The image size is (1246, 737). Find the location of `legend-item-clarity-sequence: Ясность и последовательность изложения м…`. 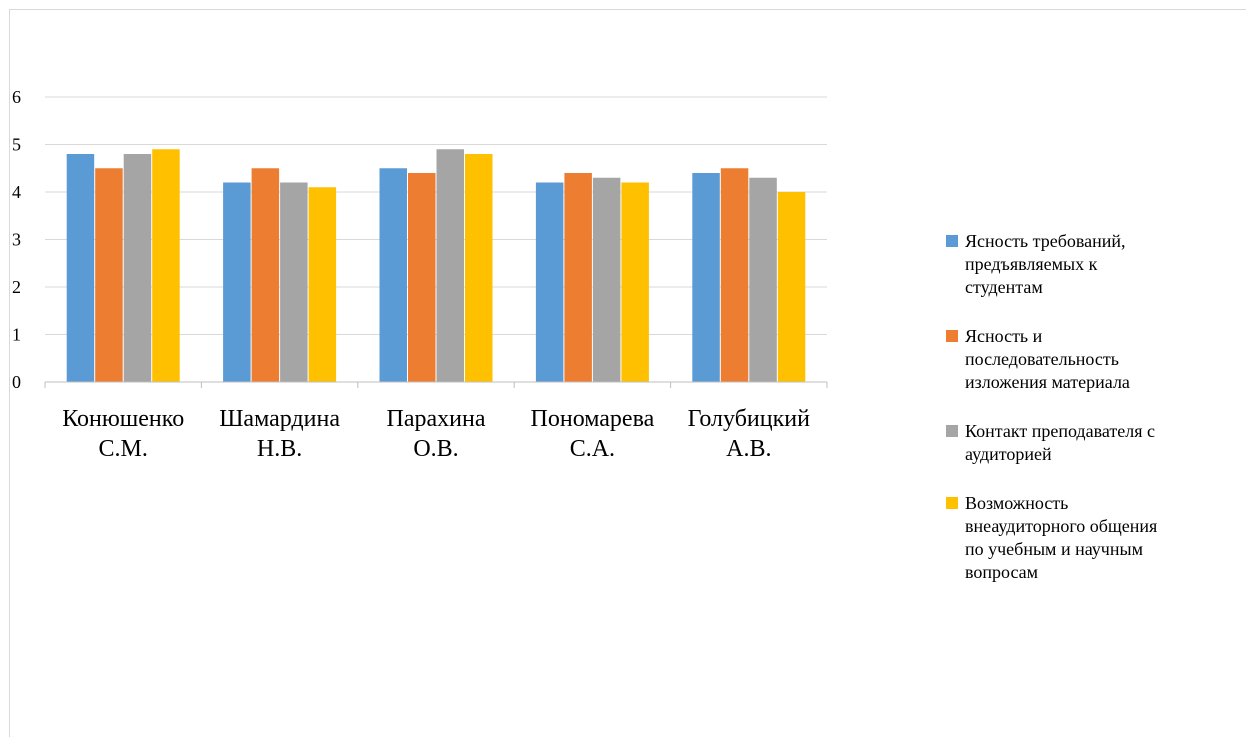

legend-item-clarity-sequence: Ясность и последовательность изложения м… is located at coordinates (1091, 359).